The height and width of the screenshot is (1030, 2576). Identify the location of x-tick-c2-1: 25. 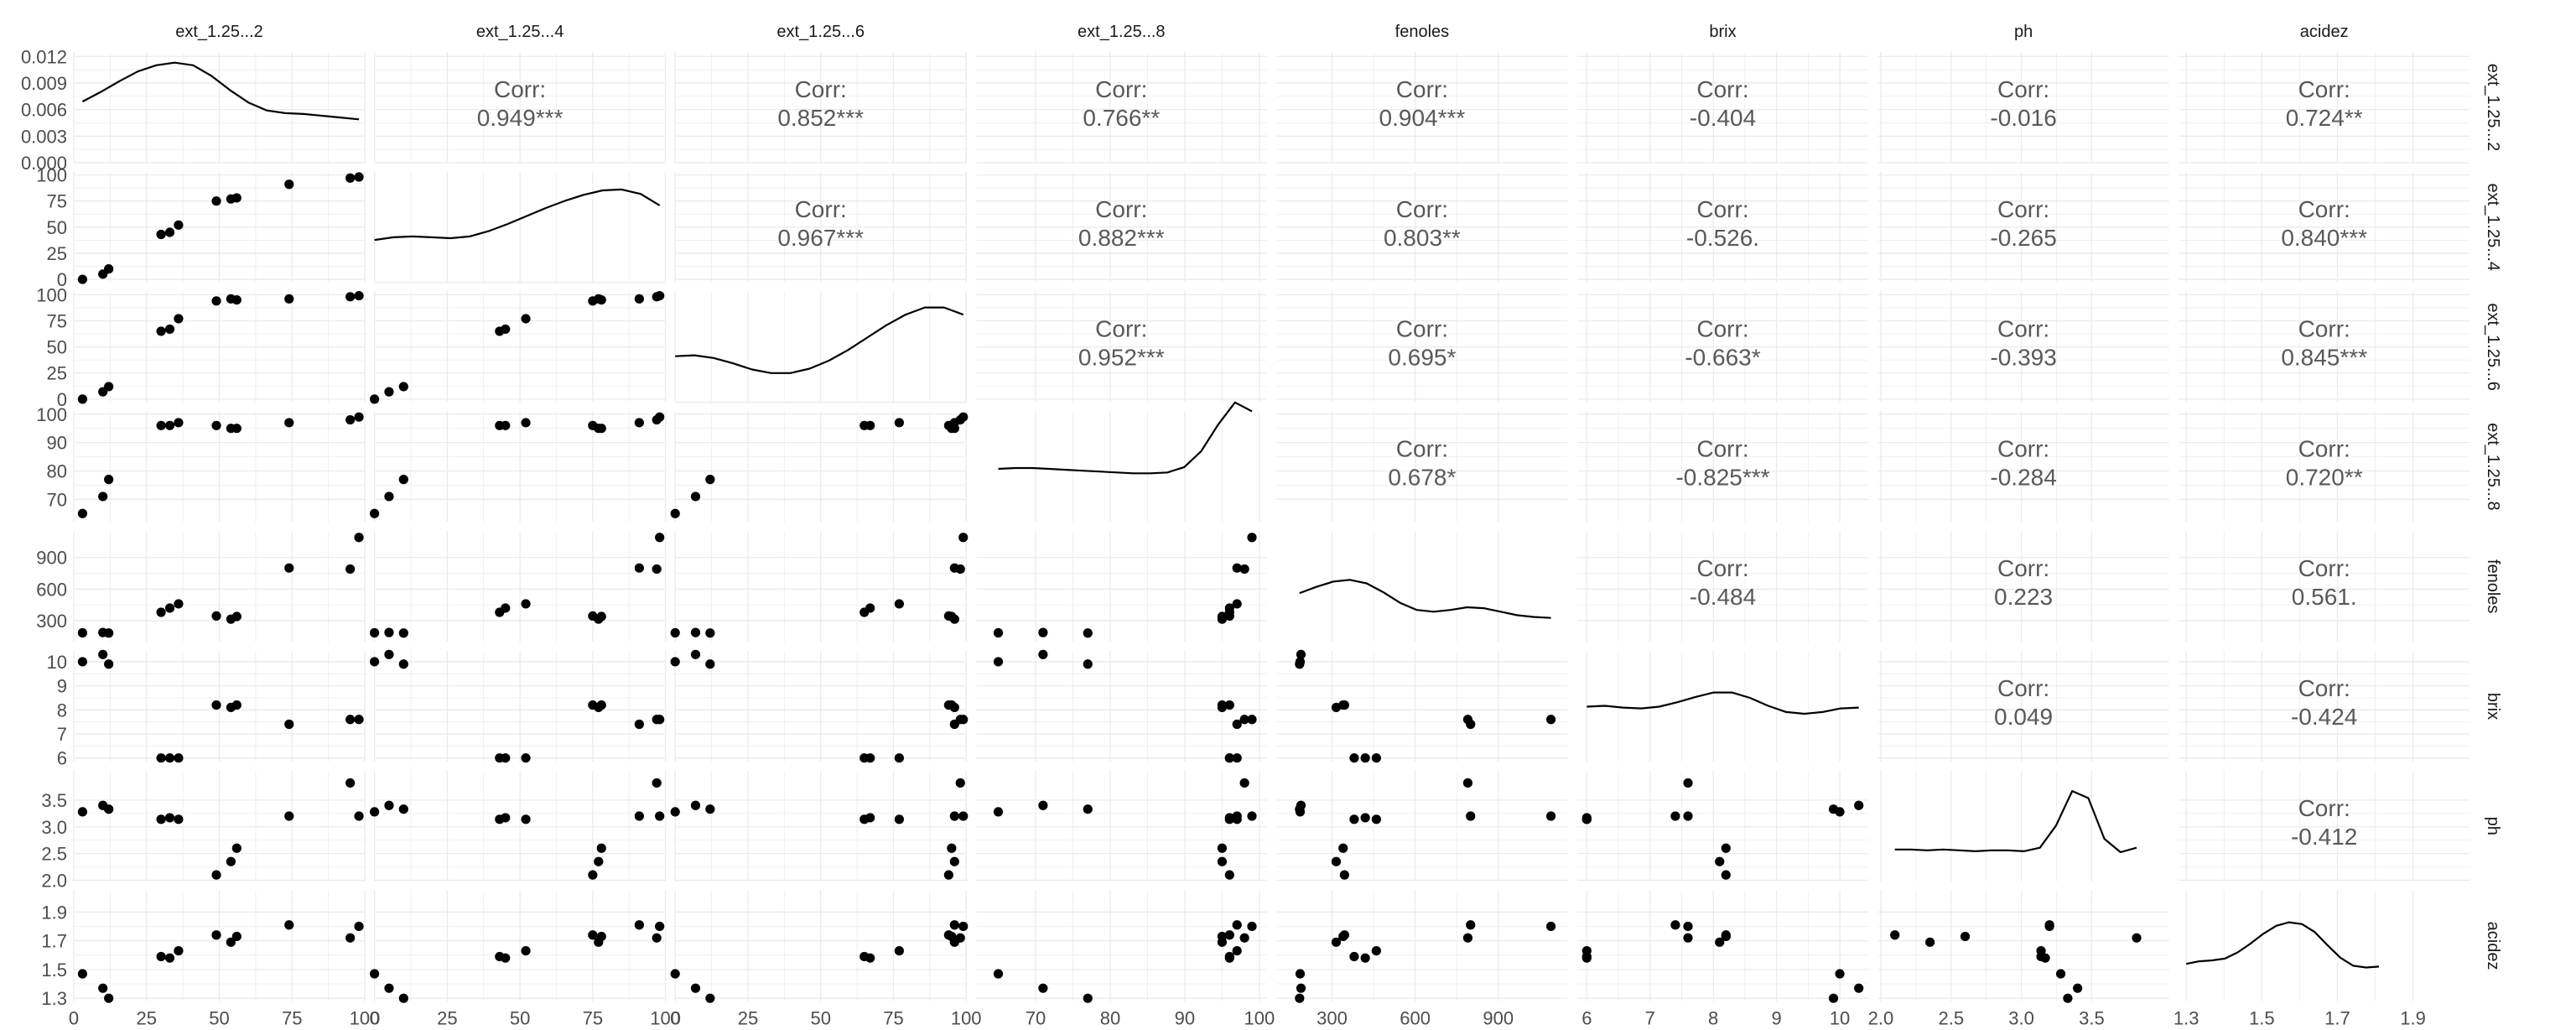
(748, 1019).